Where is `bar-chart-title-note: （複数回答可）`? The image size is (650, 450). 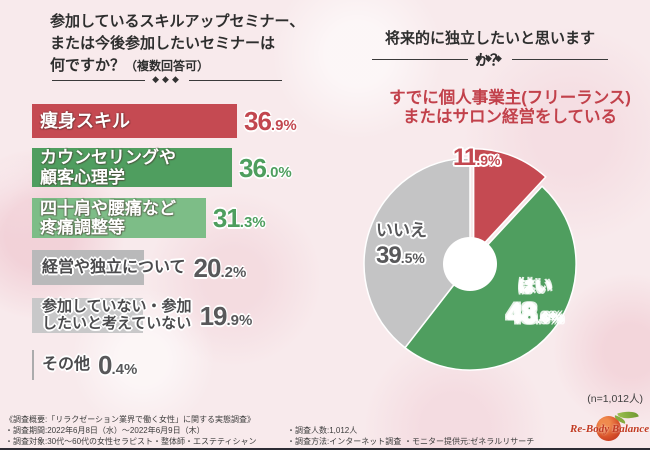
bar-chart-title-note: （複数回答可） is located at coordinates (167, 66).